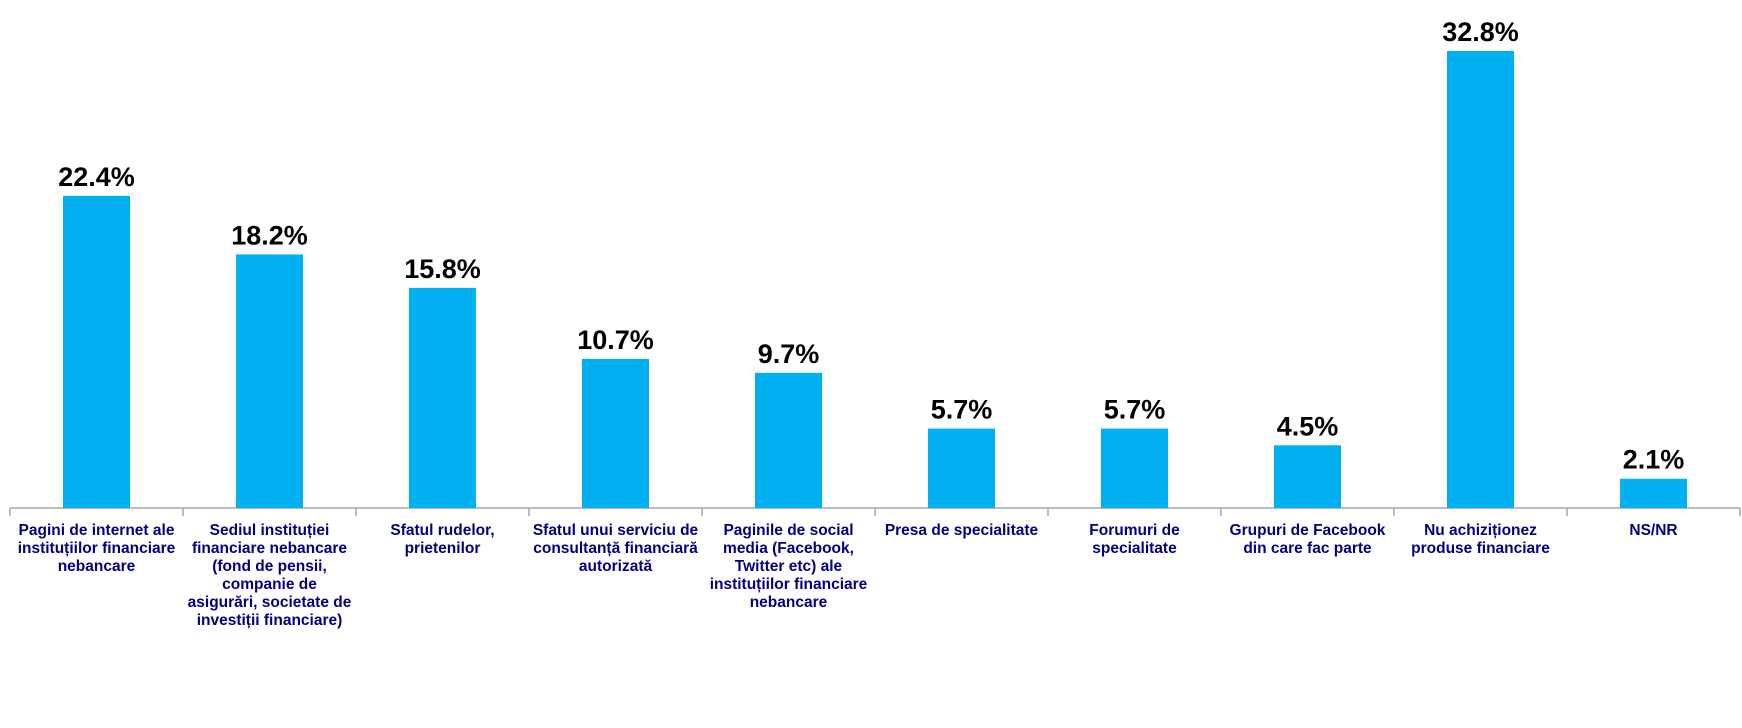 This screenshot has width=1742, height=728. What do you see at coordinates (1480, 32) in the screenshot?
I see `bar-value-label: 32.8%` at bounding box center [1480, 32].